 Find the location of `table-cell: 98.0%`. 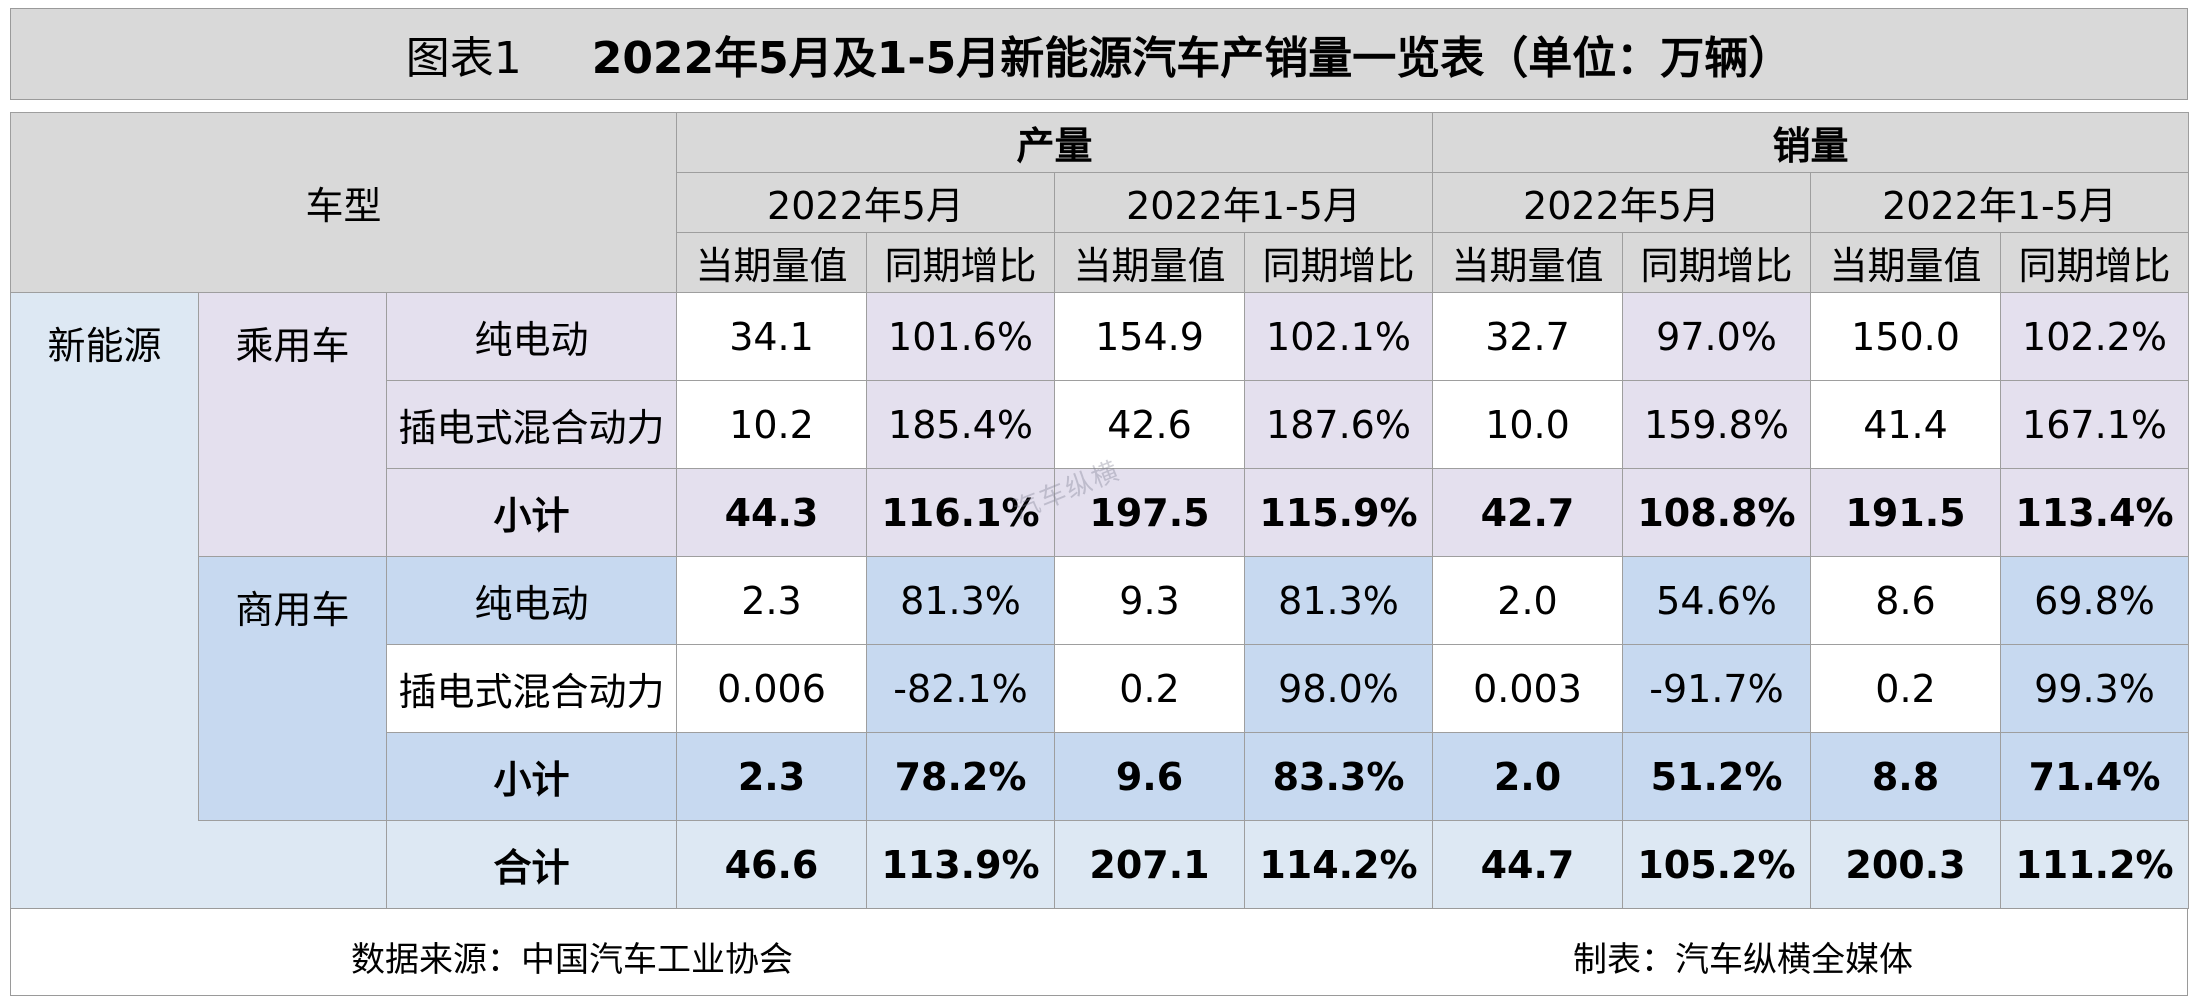

table-cell: 98.0% is located at coordinates (1338, 688).